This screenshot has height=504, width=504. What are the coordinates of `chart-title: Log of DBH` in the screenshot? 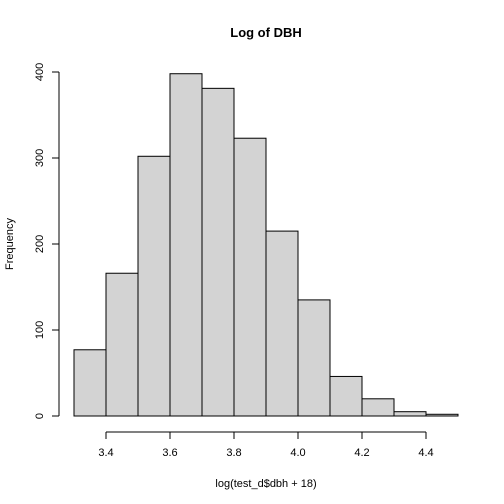 It's located at (265, 32).